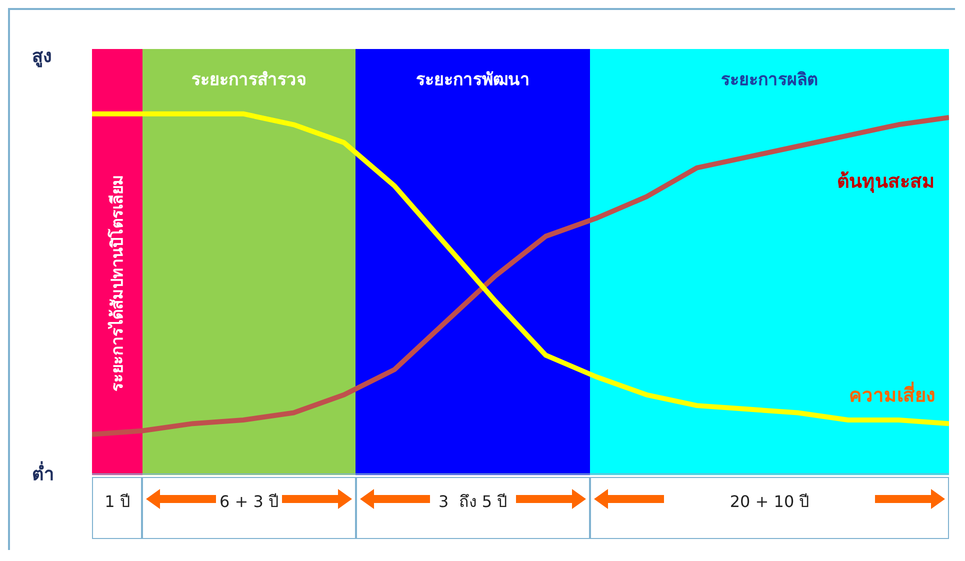 Image resolution: width=965 pixels, height=561 pixels. I want to click on text: ระยะการพัฒนา, so click(472, 80).